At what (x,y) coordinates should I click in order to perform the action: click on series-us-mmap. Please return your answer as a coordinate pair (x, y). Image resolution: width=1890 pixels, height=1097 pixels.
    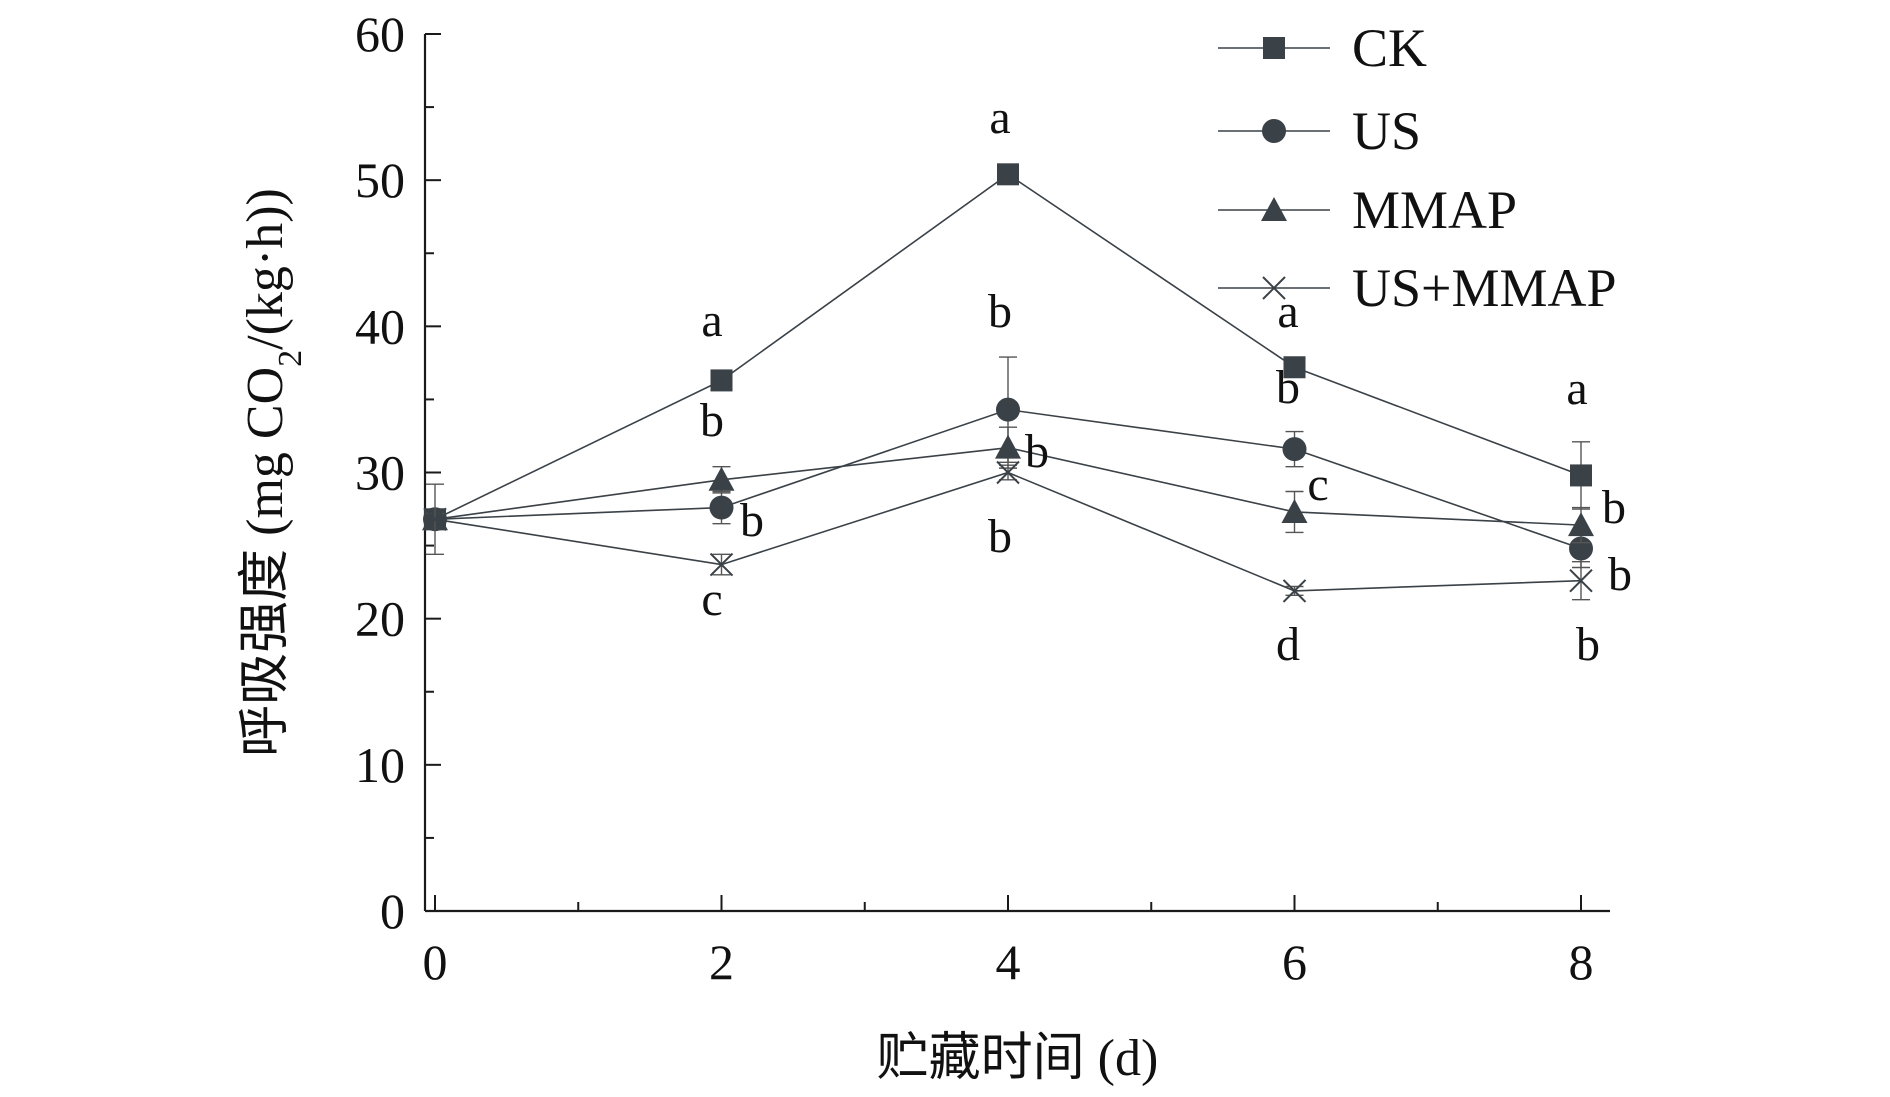
    Looking at the image, I should click on (1008, 531).